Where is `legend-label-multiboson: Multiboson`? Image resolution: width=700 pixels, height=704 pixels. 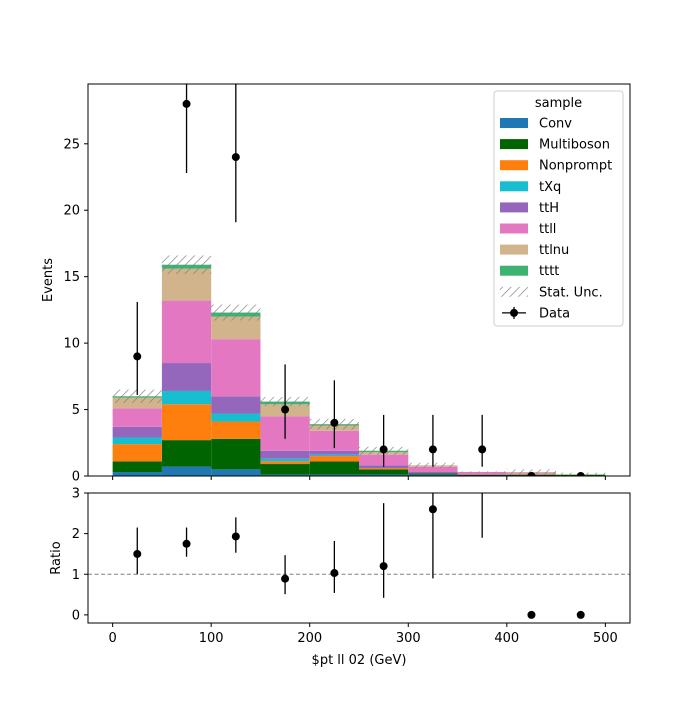 legend-label-multiboson: Multiboson is located at coordinates (574, 145).